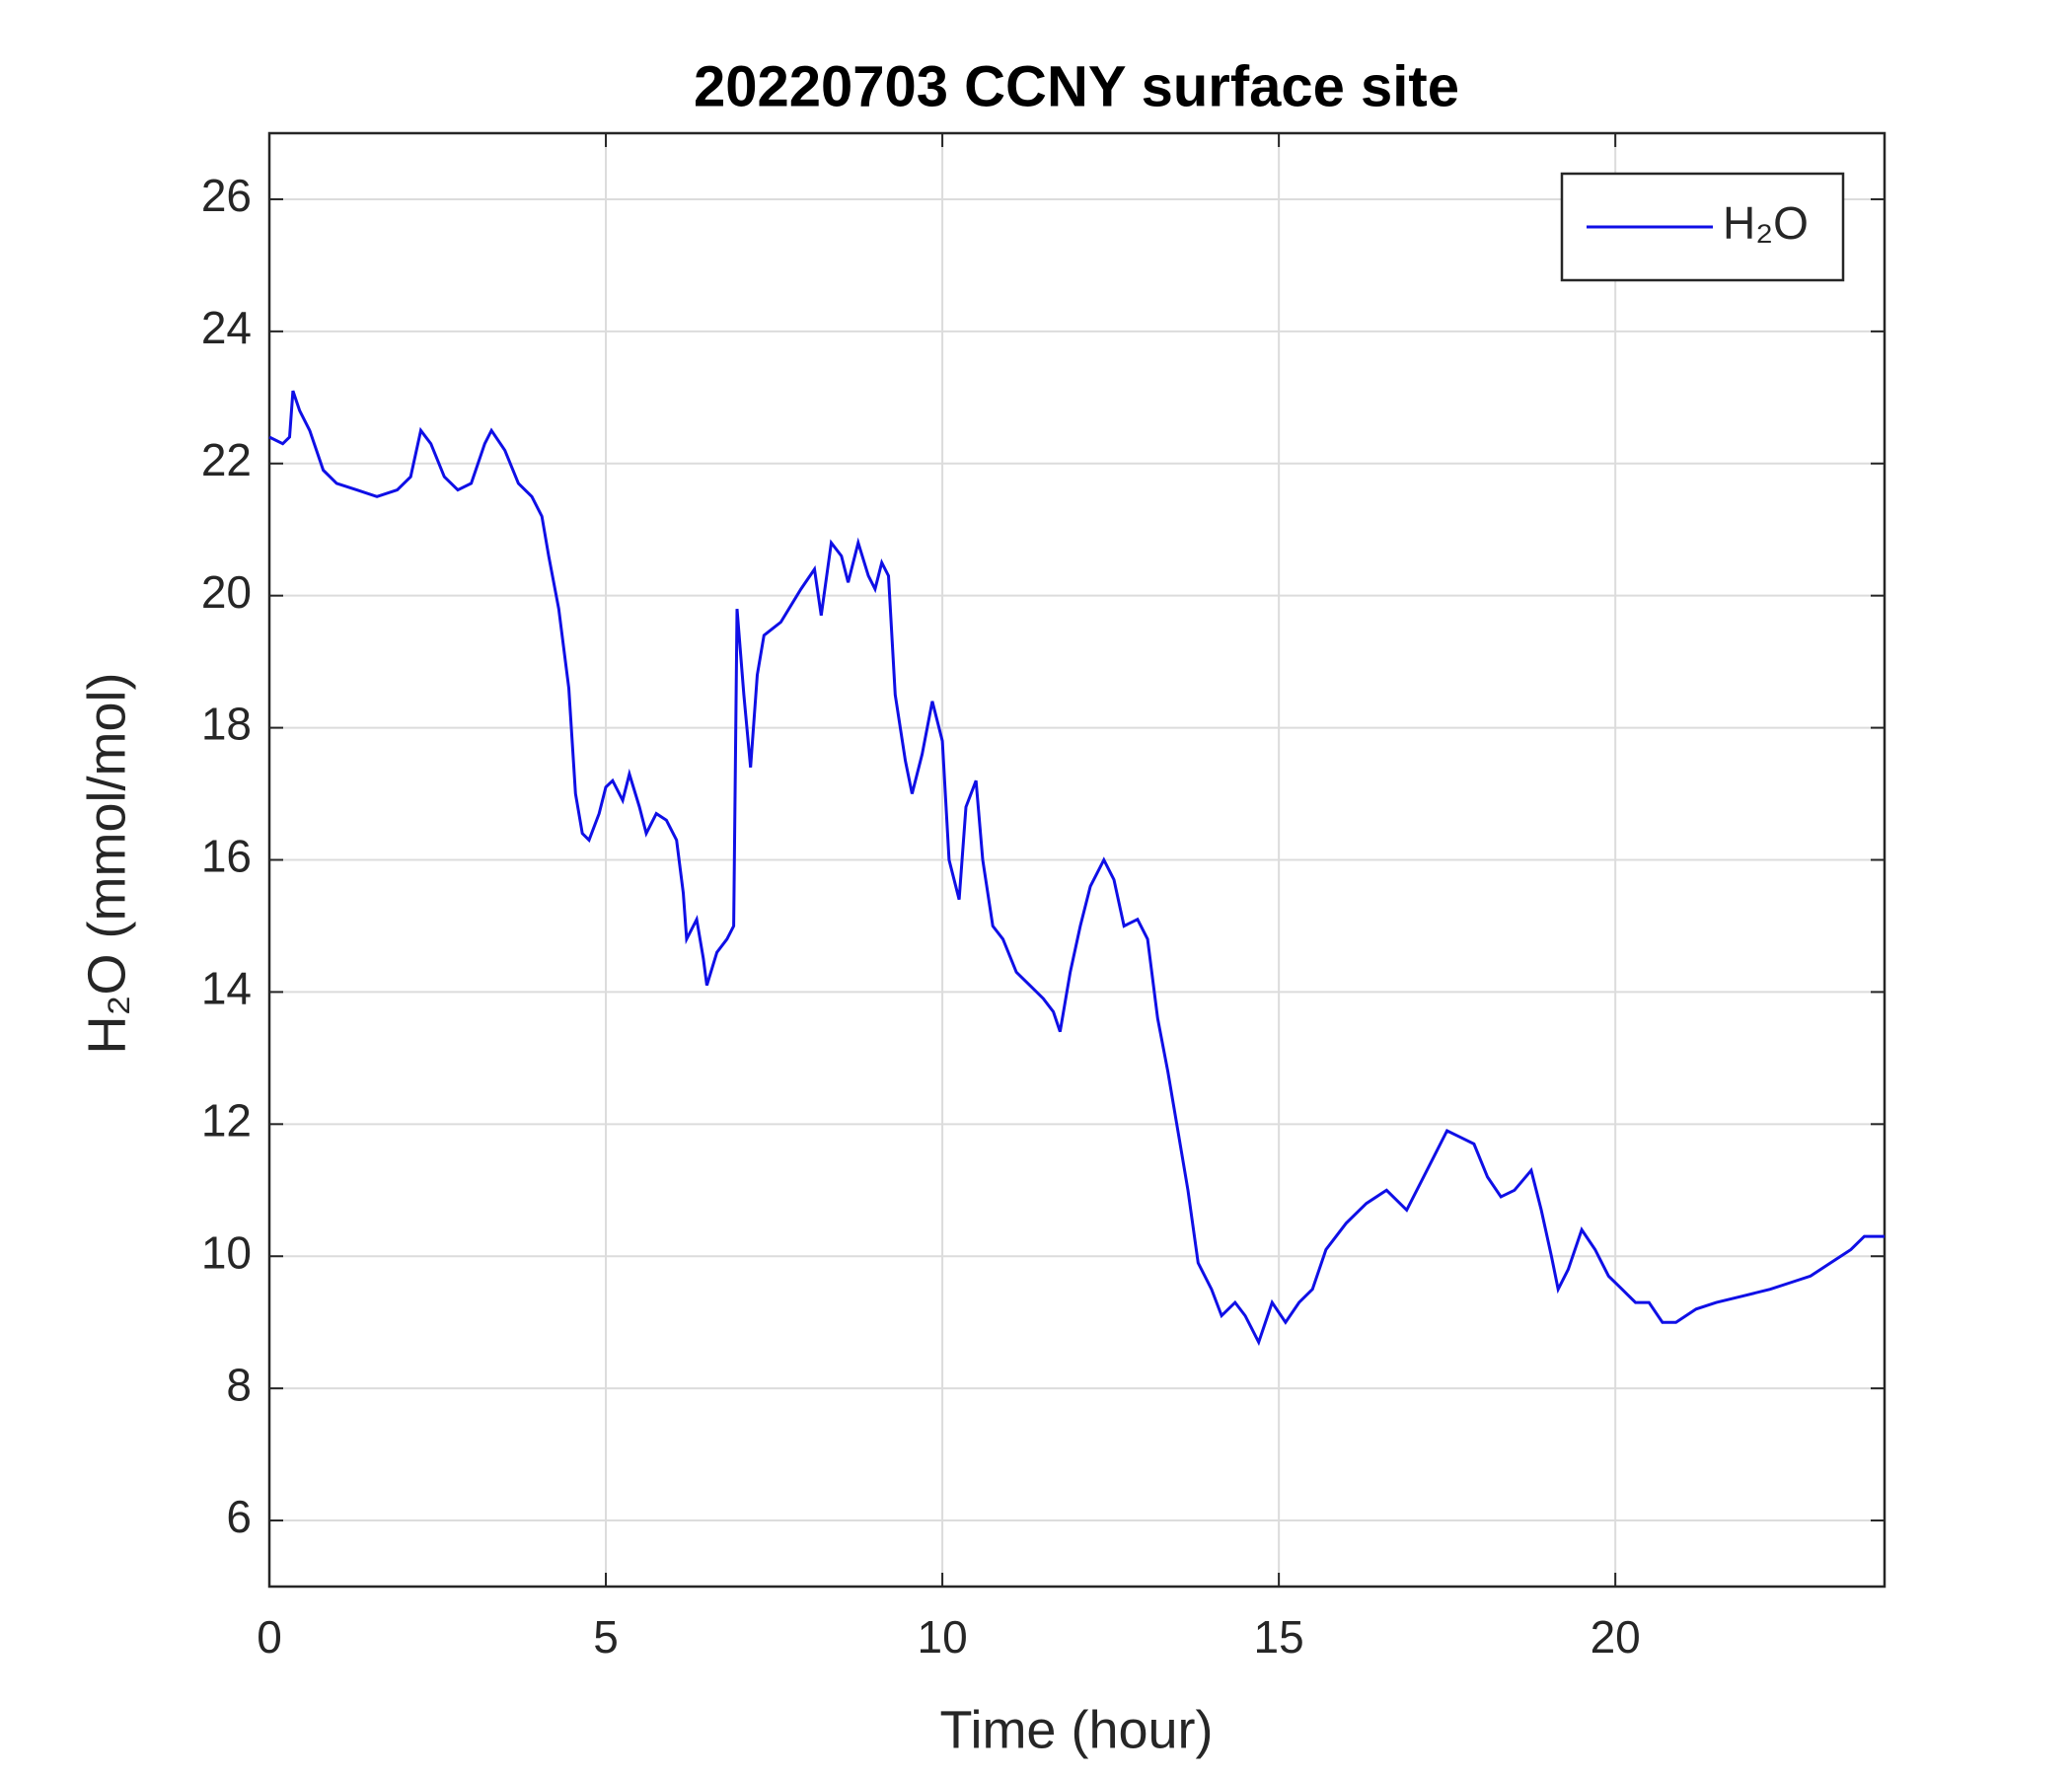 The width and height of the screenshot is (2072, 1776). What do you see at coordinates (239, 1385) in the screenshot?
I see `y-tick-label: 8` at bounding box center [239, 1385].